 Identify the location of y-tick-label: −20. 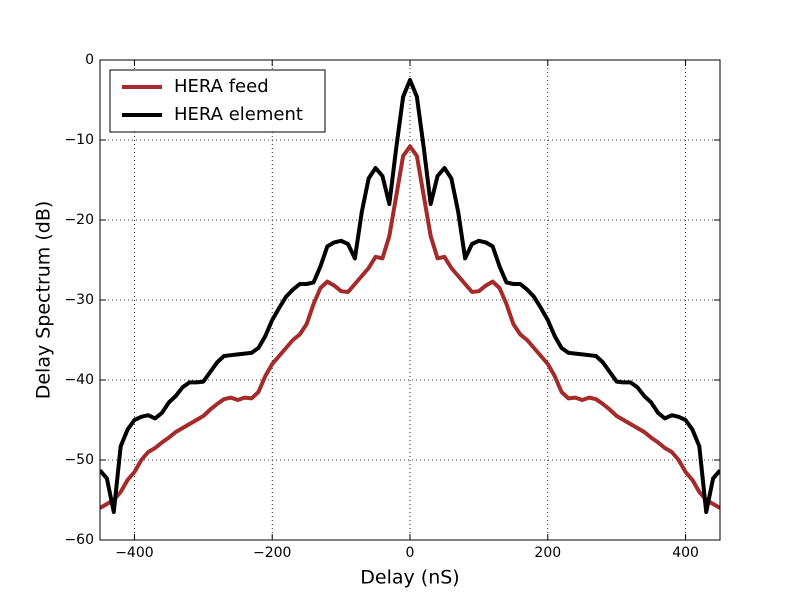
(79, 220).